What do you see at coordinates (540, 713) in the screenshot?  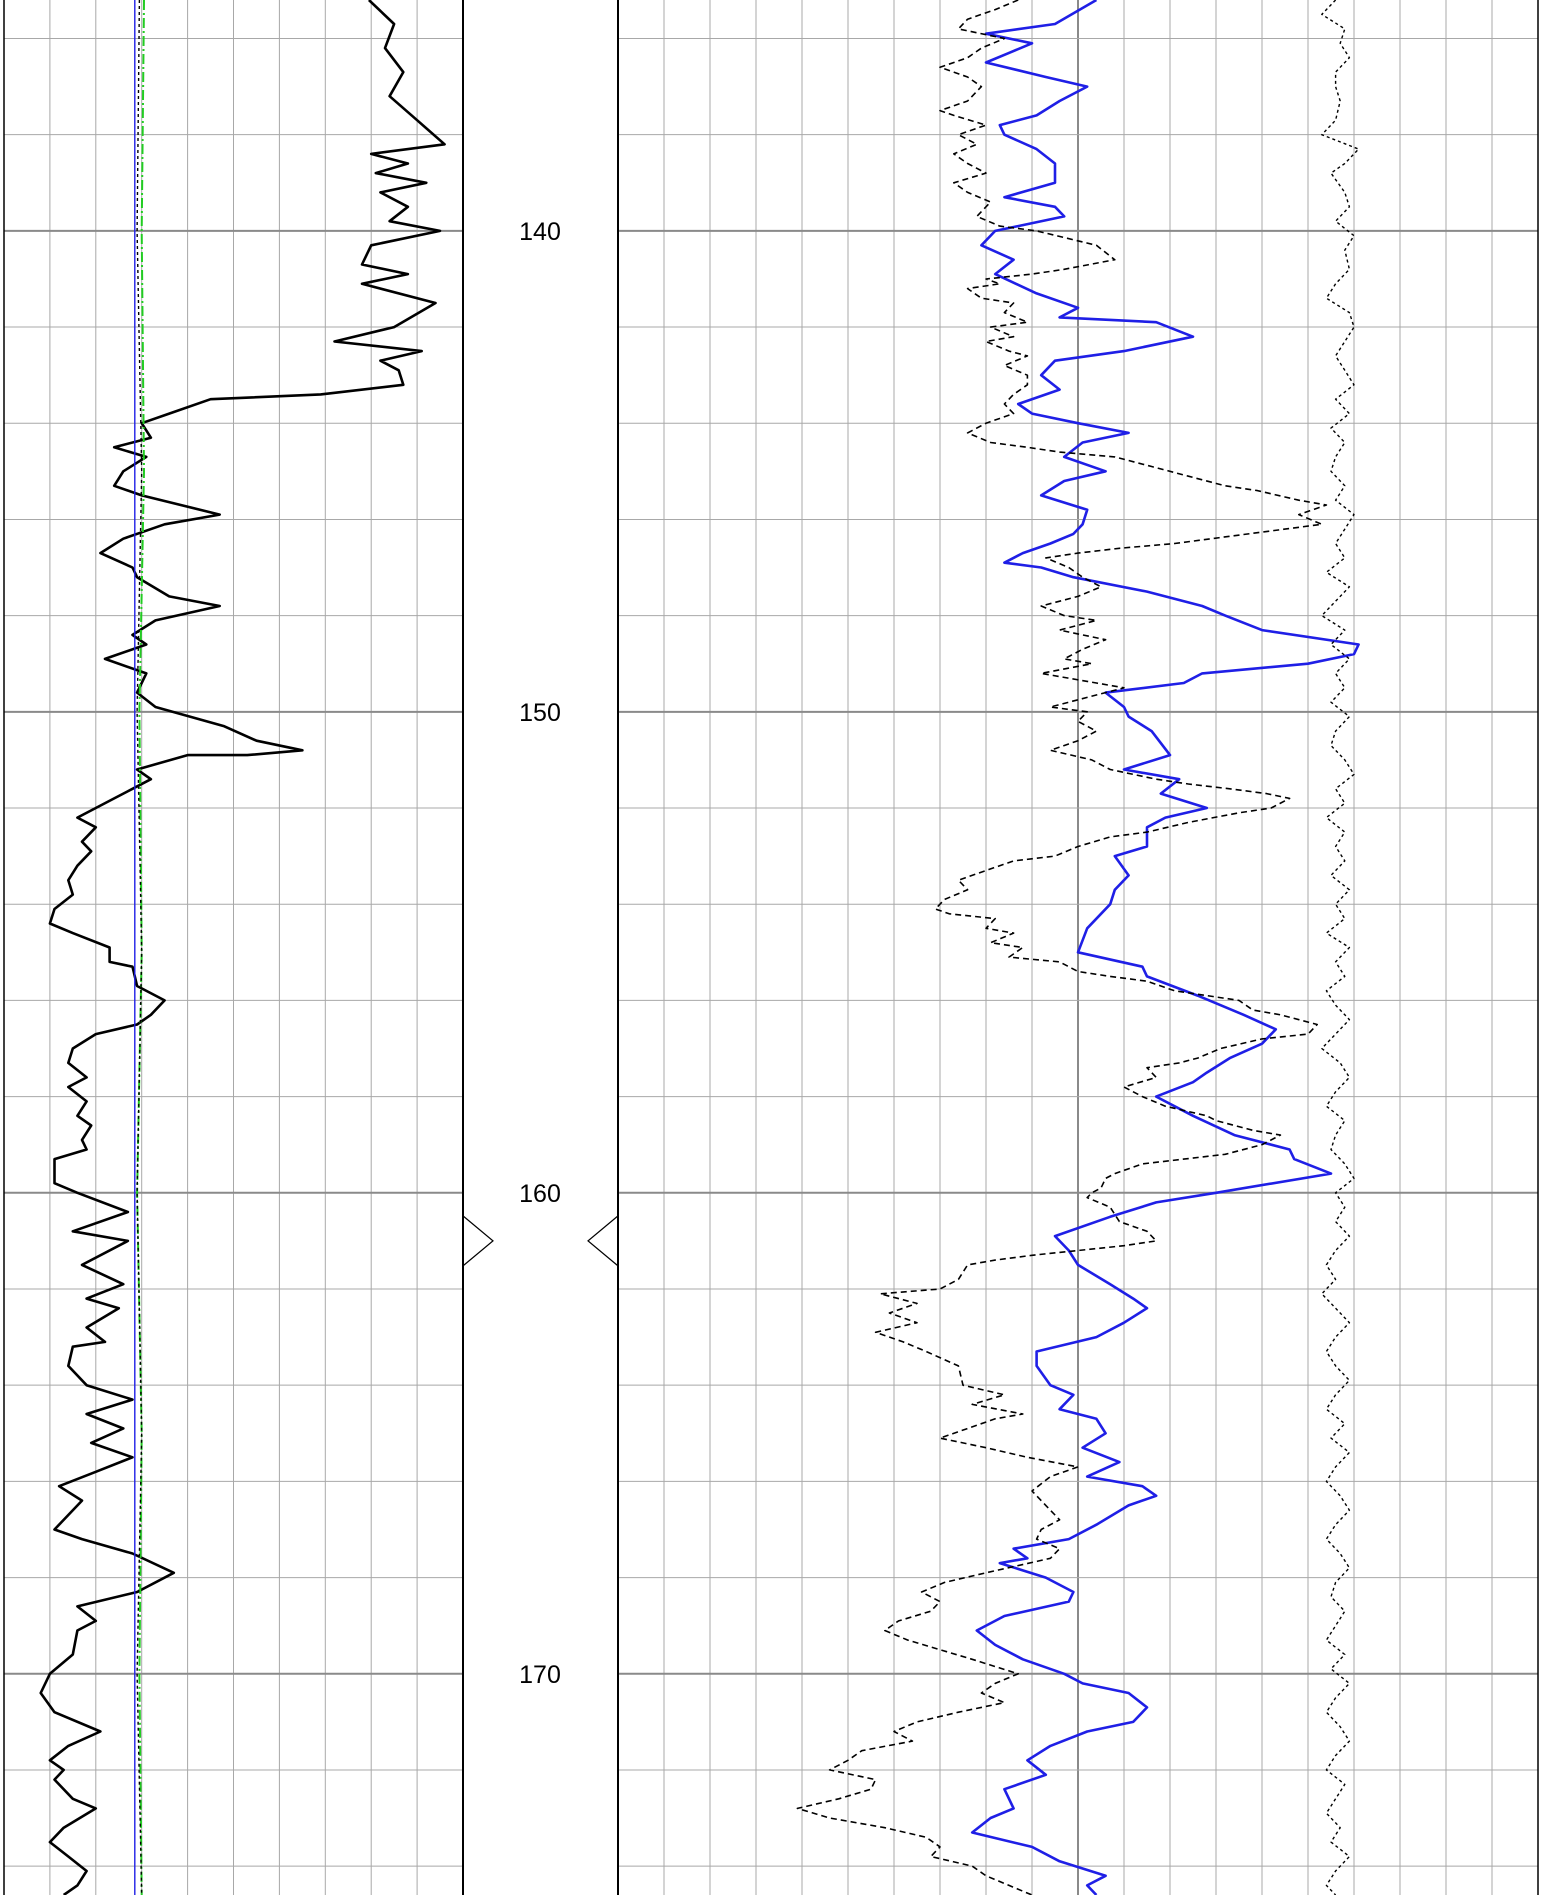 I see `depth-tick-label: 150` at bounding box center [540, 713].